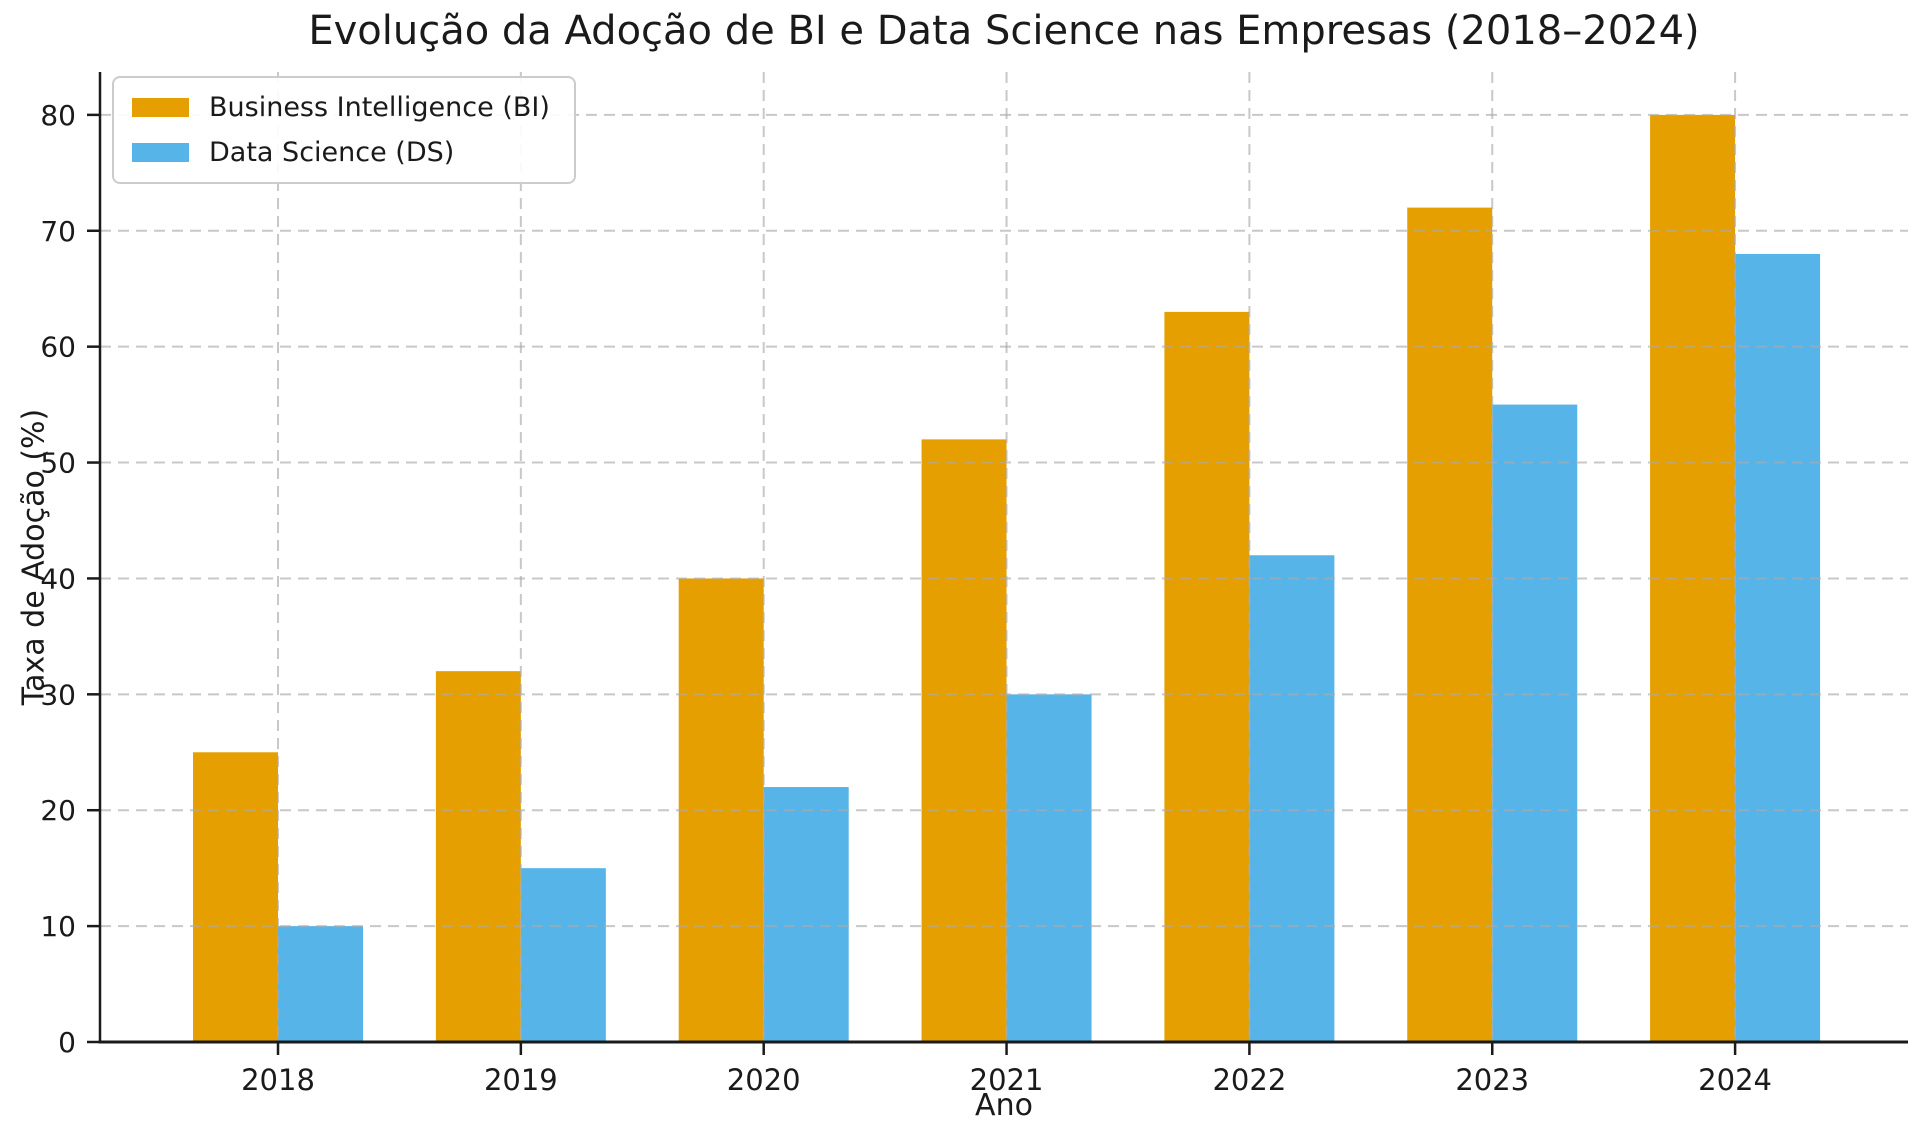  I want to click on x-axis-label: Ano, so click(1004, 1105).